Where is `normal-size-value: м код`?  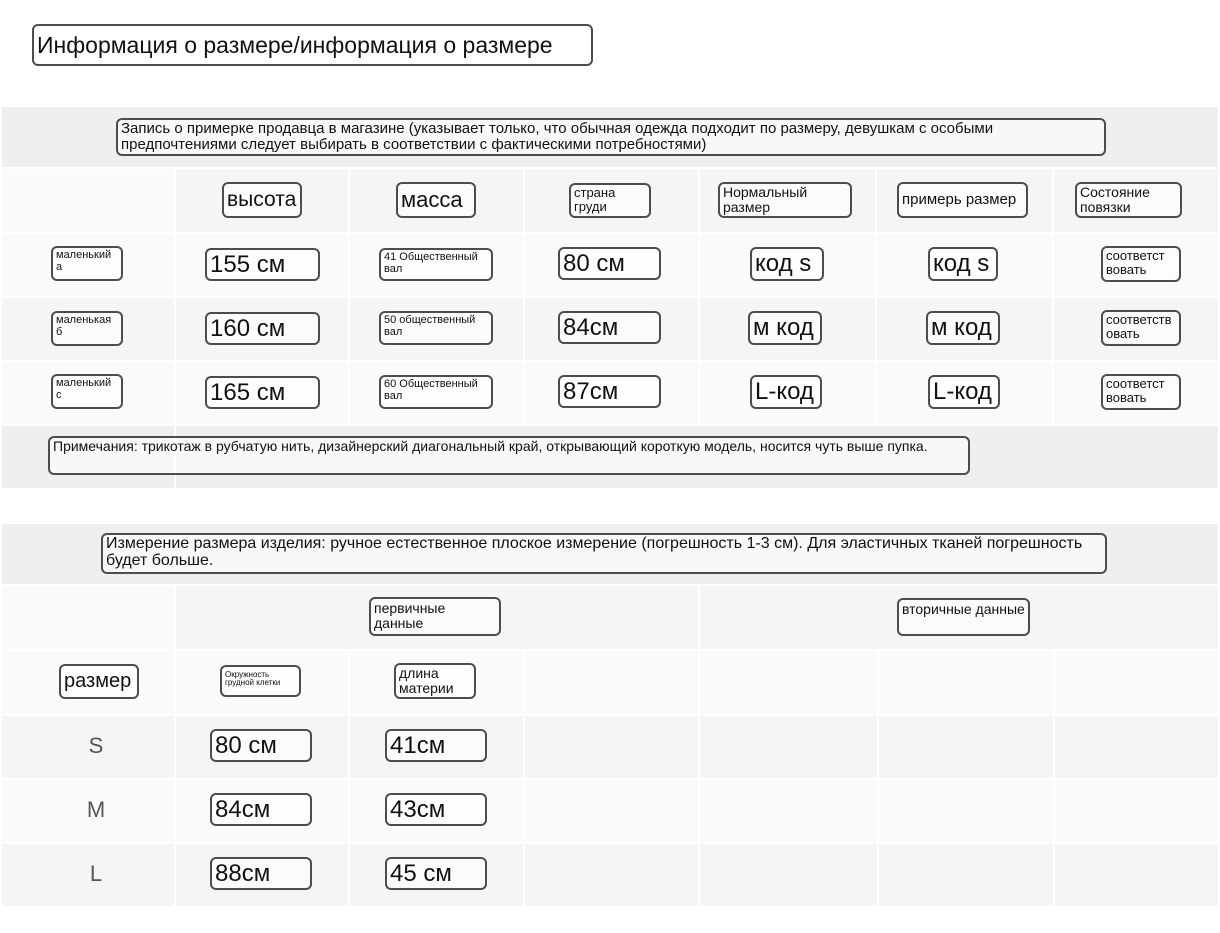 normal-size-value: м код is located at coordinates (785, 328).